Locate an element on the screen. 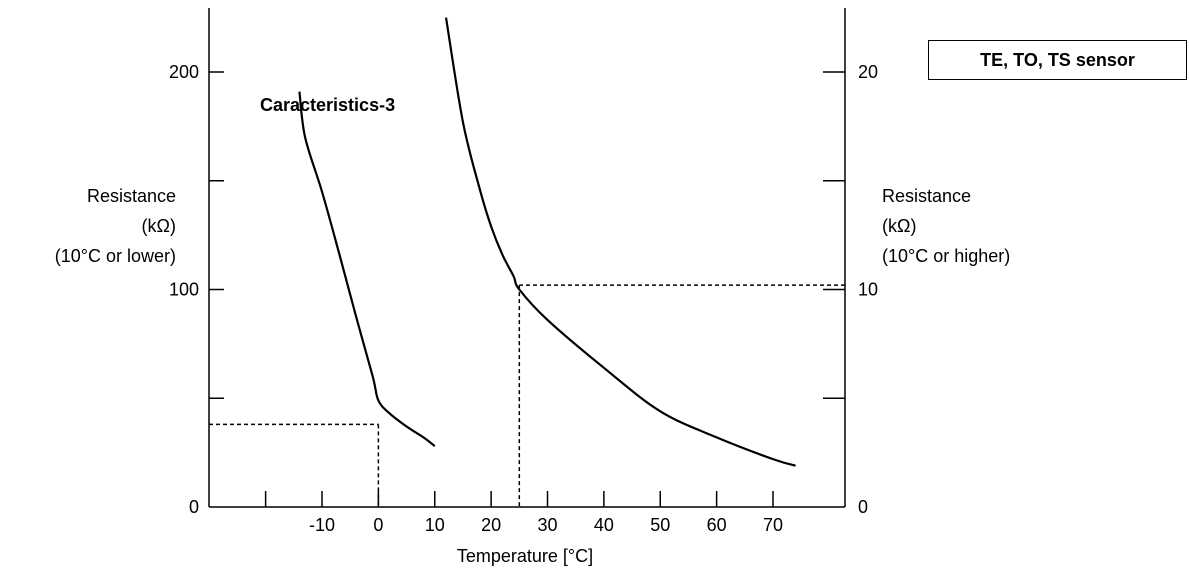 Image resolution: width=1189 pixels, height=571 pixels. y-right-axis-label: Resistance is located at coordinates (926, 196).